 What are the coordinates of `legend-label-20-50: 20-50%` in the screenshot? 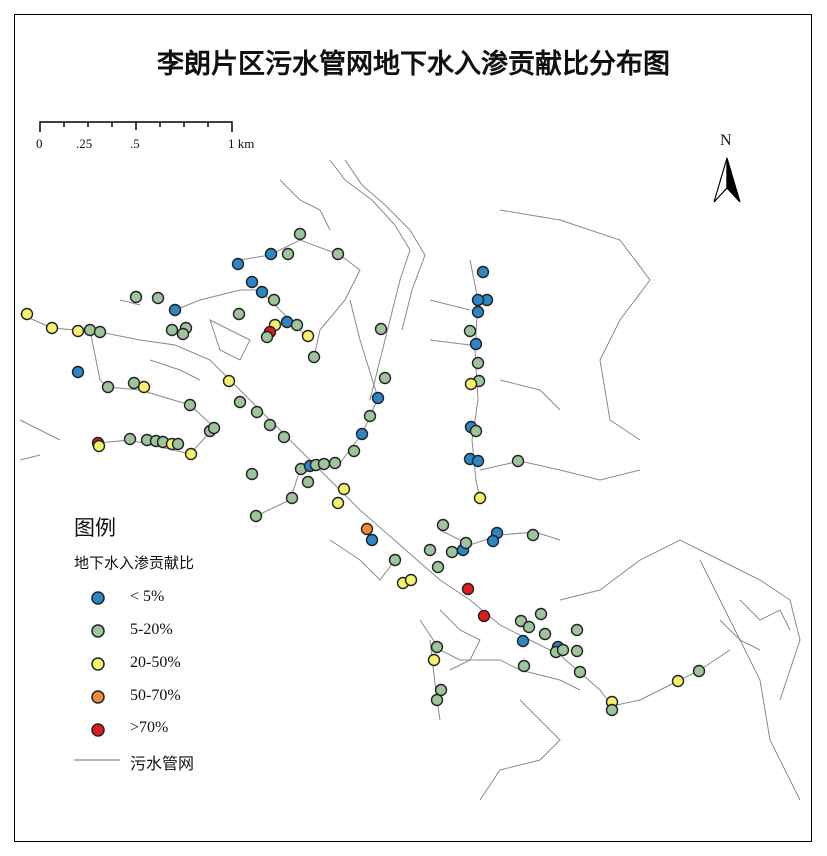 It's located at (155, 662).